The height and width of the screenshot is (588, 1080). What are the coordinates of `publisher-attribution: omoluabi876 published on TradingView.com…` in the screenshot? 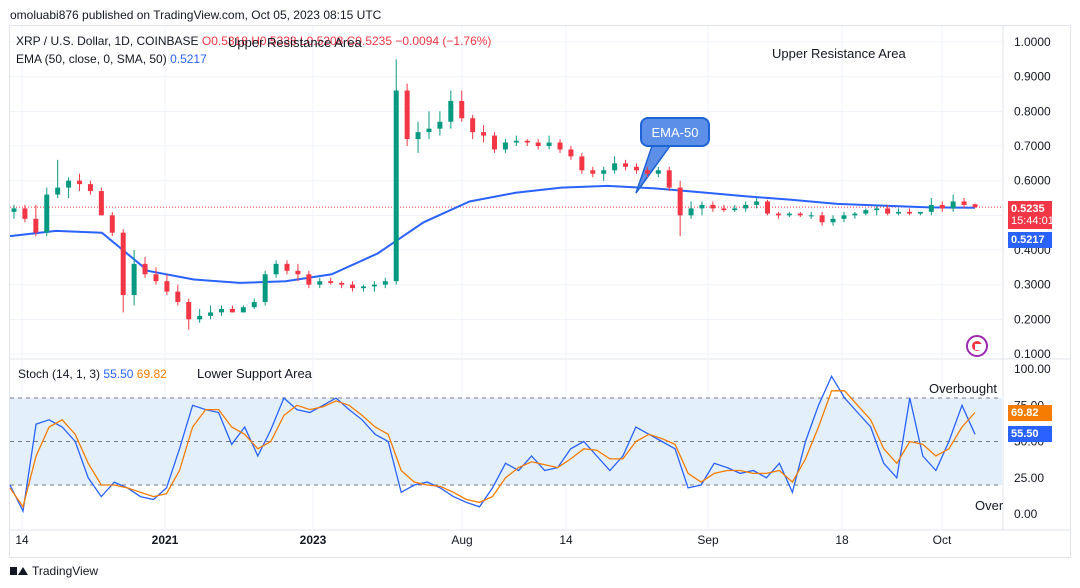 It's located at (196, 15).